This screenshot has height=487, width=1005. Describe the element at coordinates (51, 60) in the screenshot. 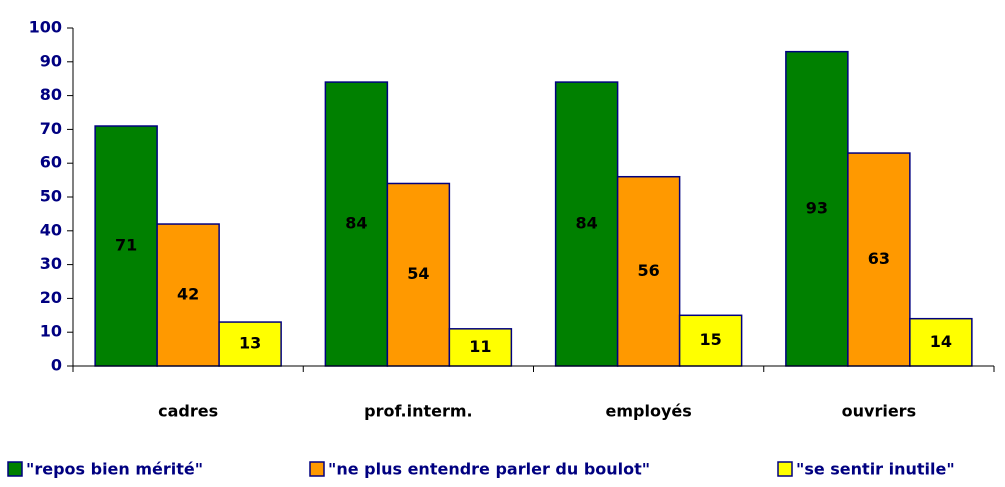

I see `y-tick-label: 90` at that location.